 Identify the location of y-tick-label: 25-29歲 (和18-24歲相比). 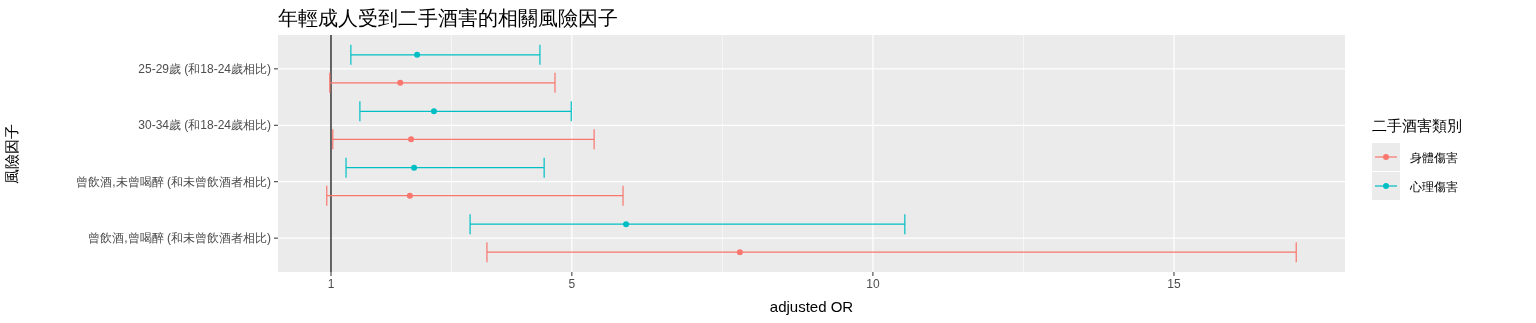
(204, 68).